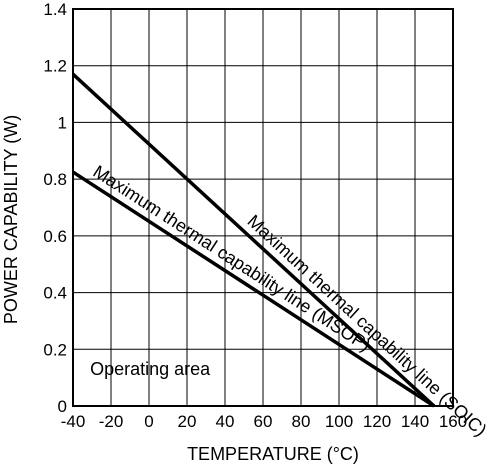  I want to click on y-axis-title: POWER CAPABILITY (W), so click(11, 219).